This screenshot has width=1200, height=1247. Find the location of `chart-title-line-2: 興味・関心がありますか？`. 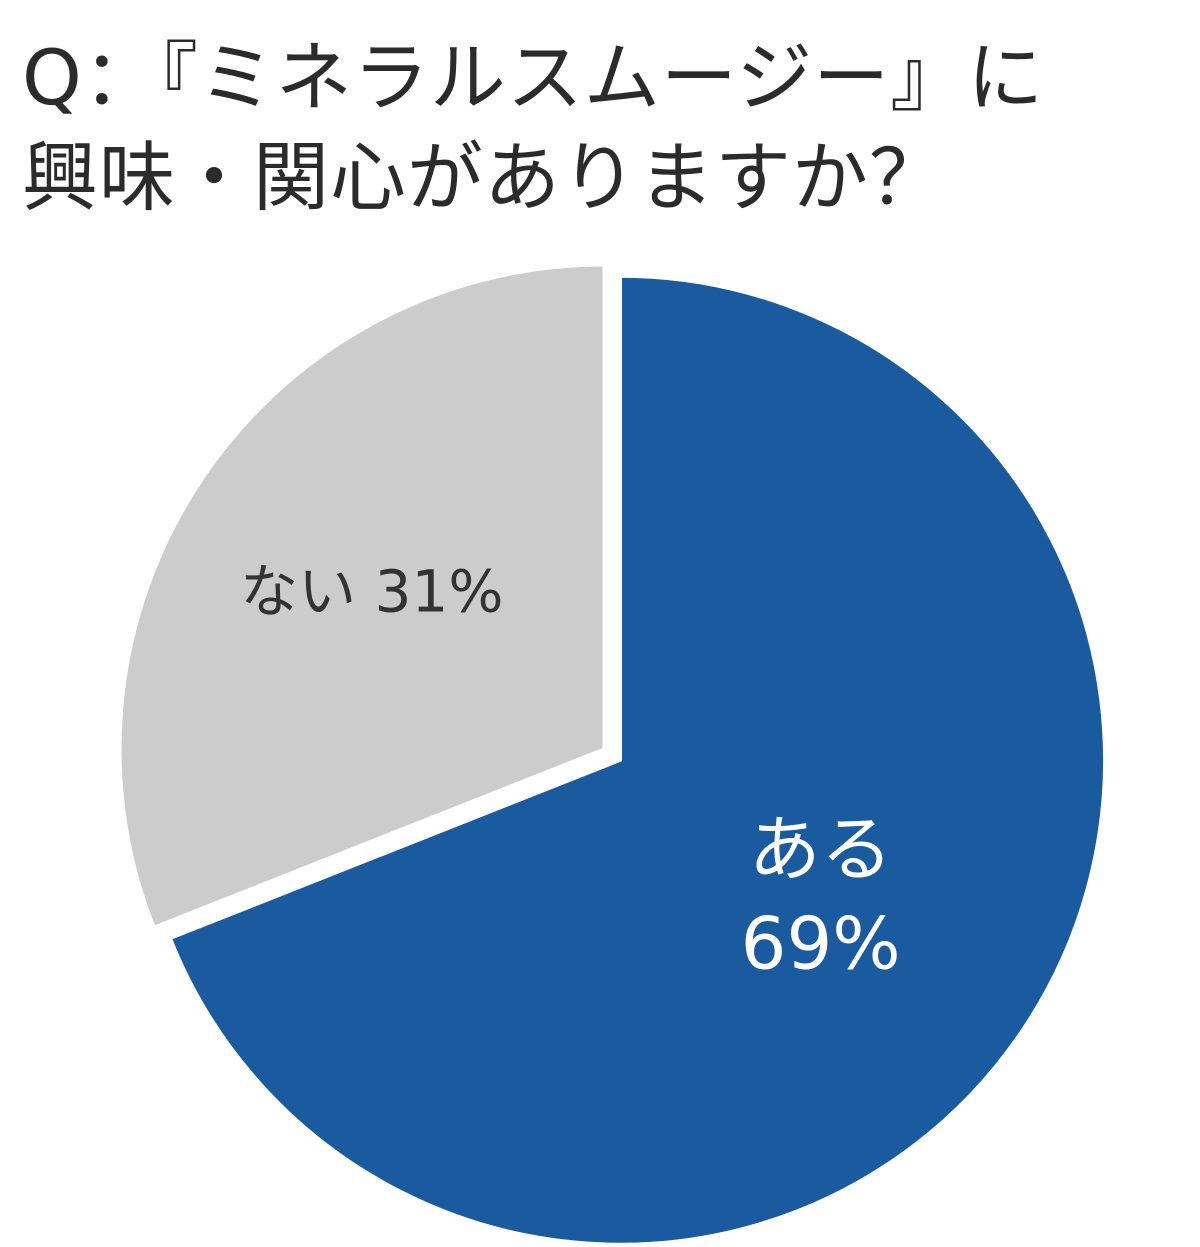

chart-title-line-2: 興味・関心がありますか？ is located at coordinates (484, 177).